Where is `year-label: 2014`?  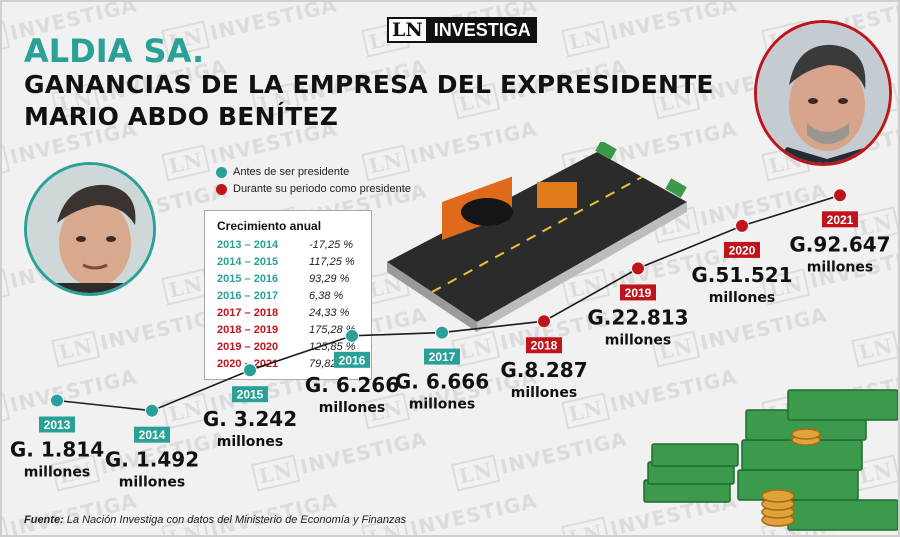
year-label: 2014 is located at coordinates (152, 435).